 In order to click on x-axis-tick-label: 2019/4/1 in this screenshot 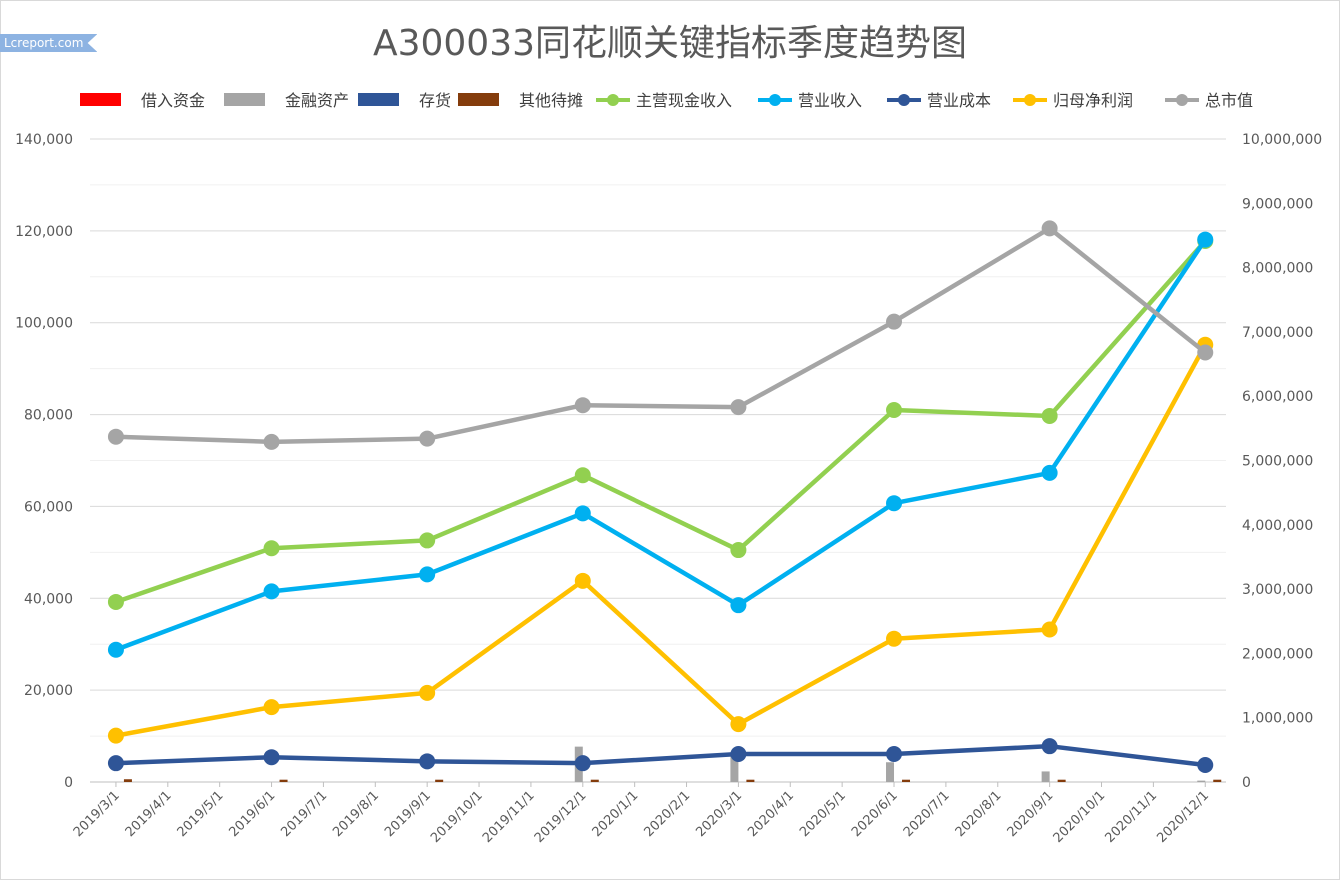, I will do `click(149, 814)`.